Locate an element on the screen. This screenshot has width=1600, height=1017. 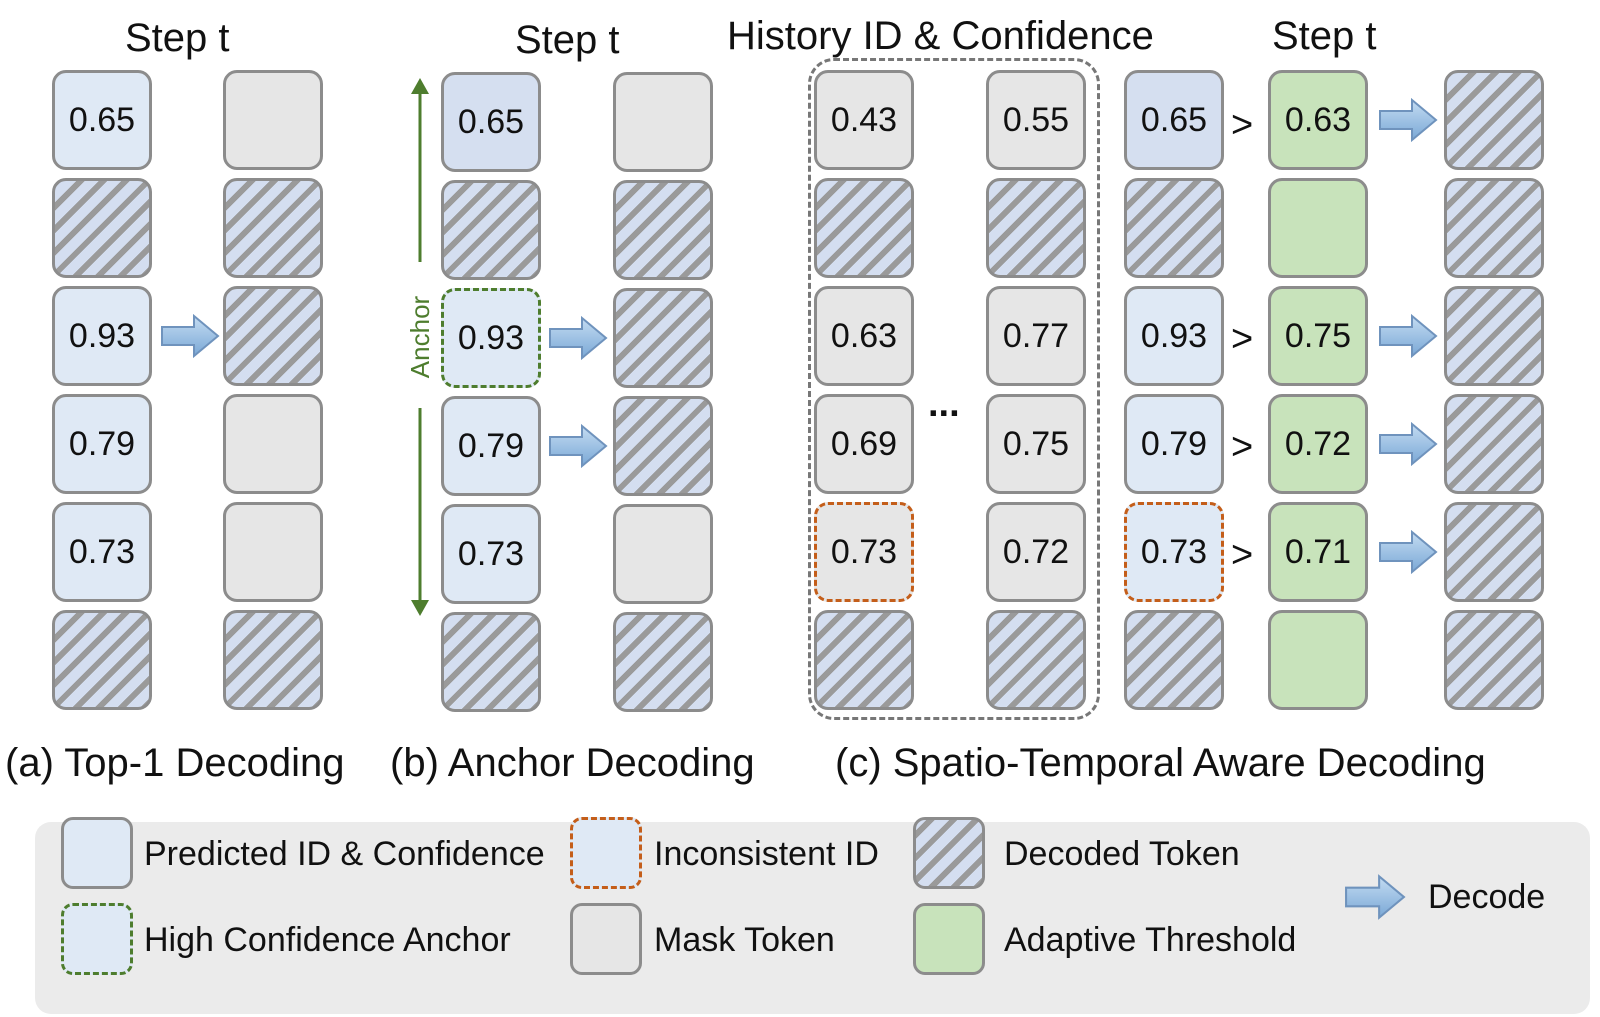
threshold-token: 0.72 is located at coordinates (1318, 444).